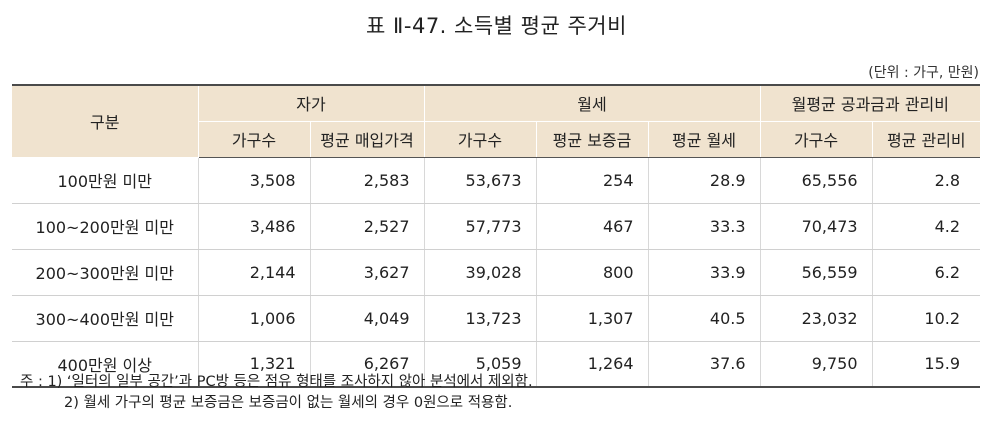 The image size is (993, 427). I want to click on header-cell: 평균 매입가격, so click(367, 139).